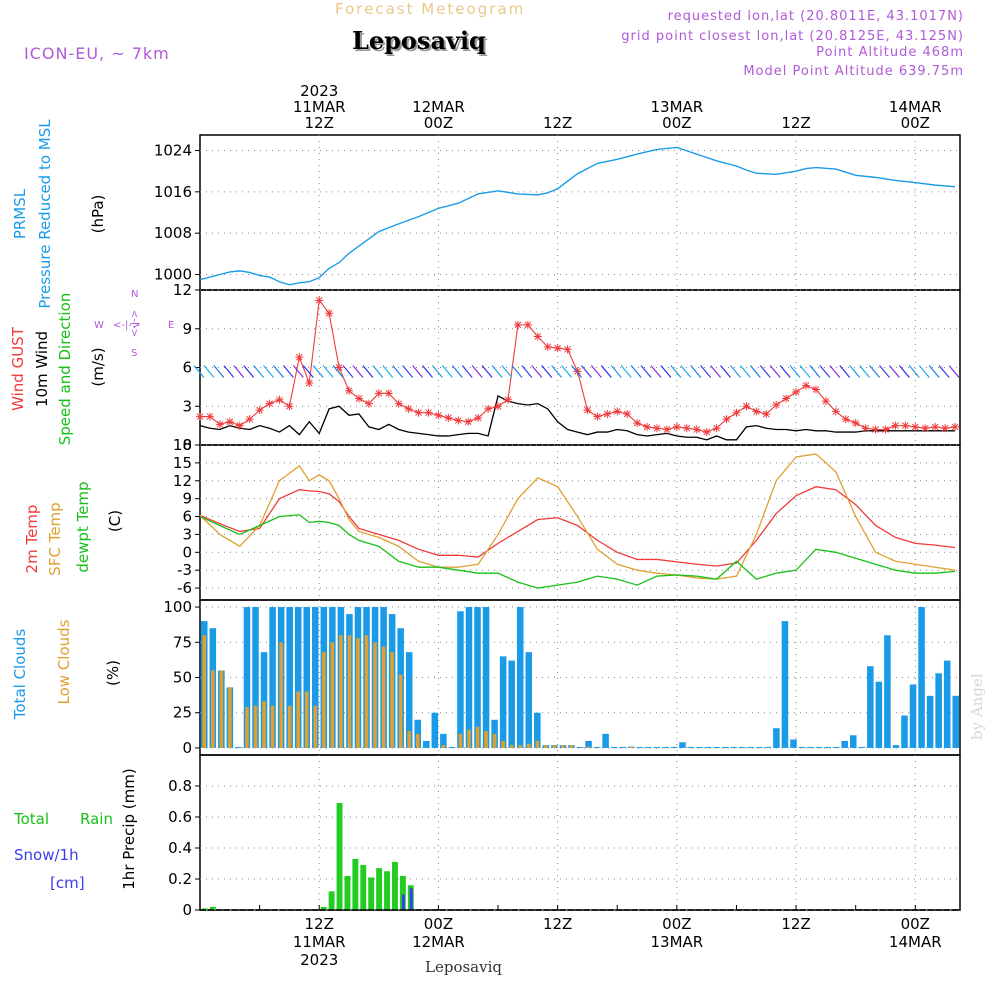 This screenshot has width=1000, height=1000. What do you see at coordinates (173, 275) in the screenshot?
I see `y-tick-label-0: 1000` at bounding box center [173, 275].